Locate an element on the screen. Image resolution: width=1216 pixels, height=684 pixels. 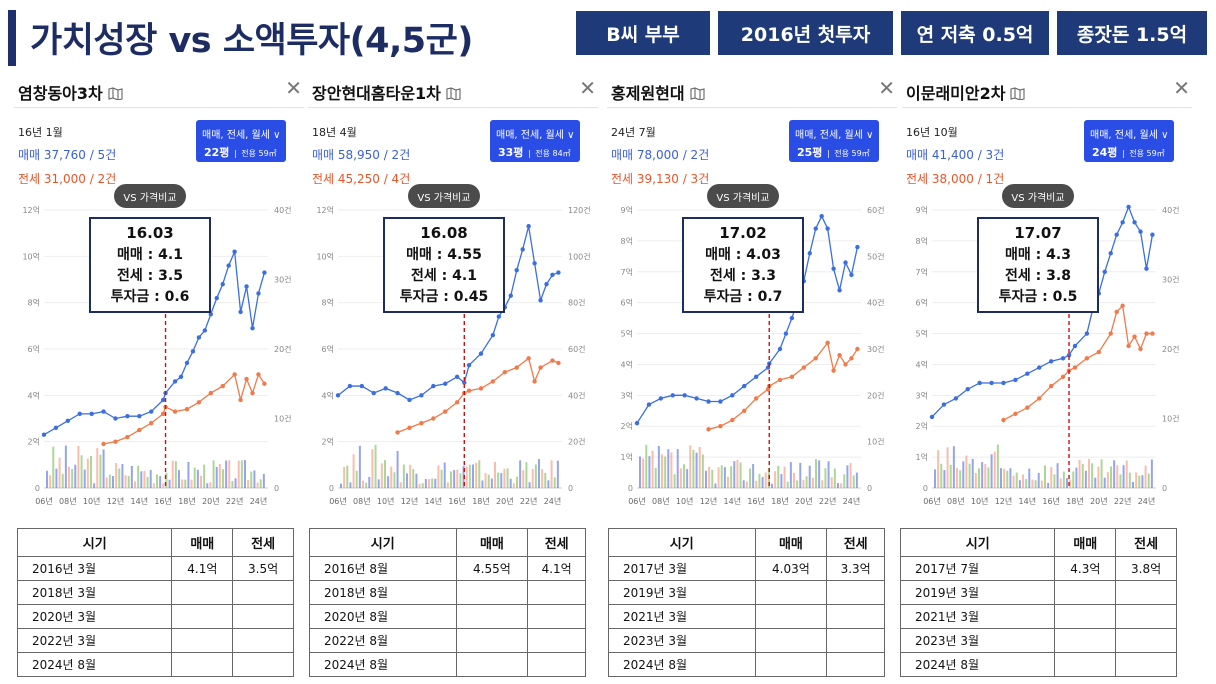
col-period: 시기 is located at coordinates (682, 542).